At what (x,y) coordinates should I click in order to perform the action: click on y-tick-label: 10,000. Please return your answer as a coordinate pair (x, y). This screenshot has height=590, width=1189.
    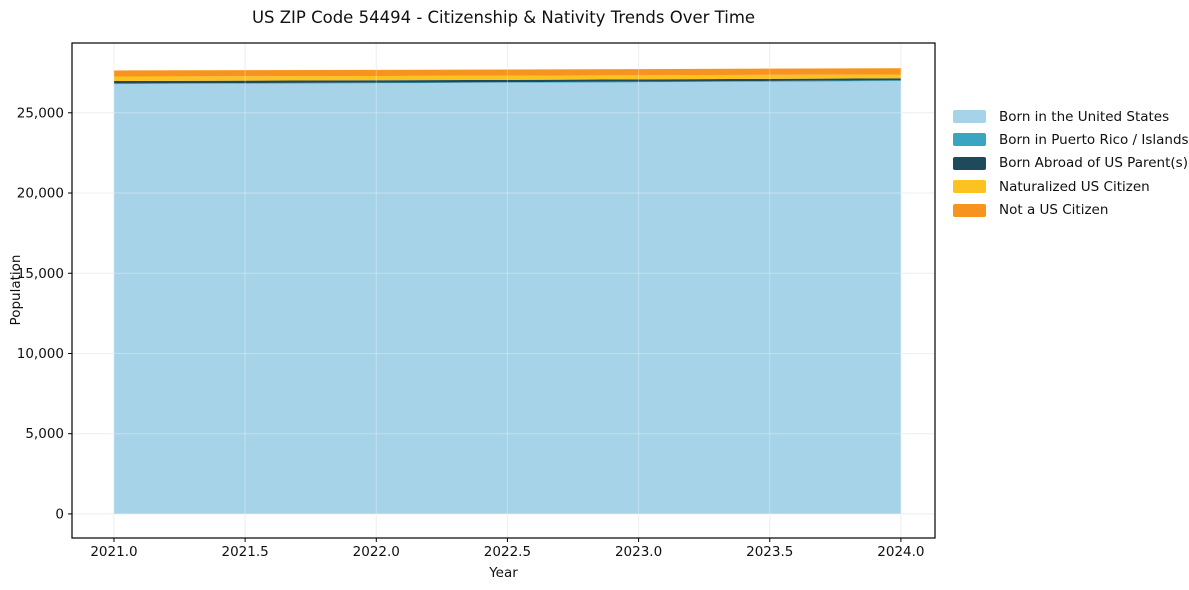
    Looking at the image, I should click on (40, 354).